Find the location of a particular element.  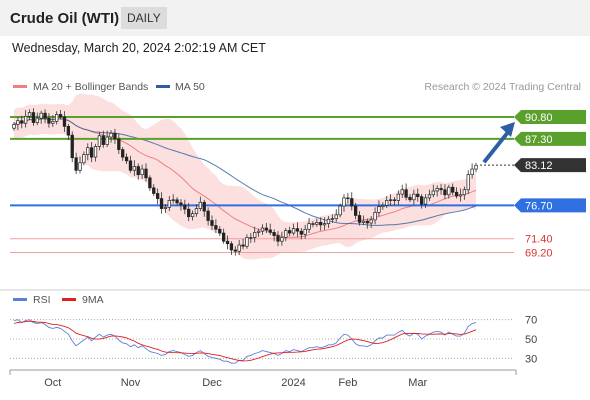

chart-header: Crude Oil (WTI) DAILY is located at coordinates (295, 18).